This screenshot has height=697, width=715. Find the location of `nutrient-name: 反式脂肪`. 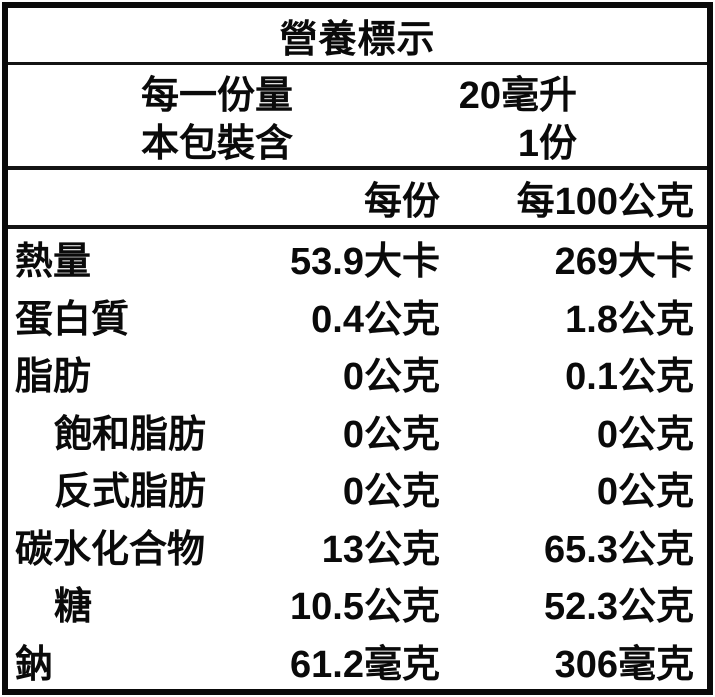

nutrient-name: 反式脂肪 is located at coordinates (130, 492).